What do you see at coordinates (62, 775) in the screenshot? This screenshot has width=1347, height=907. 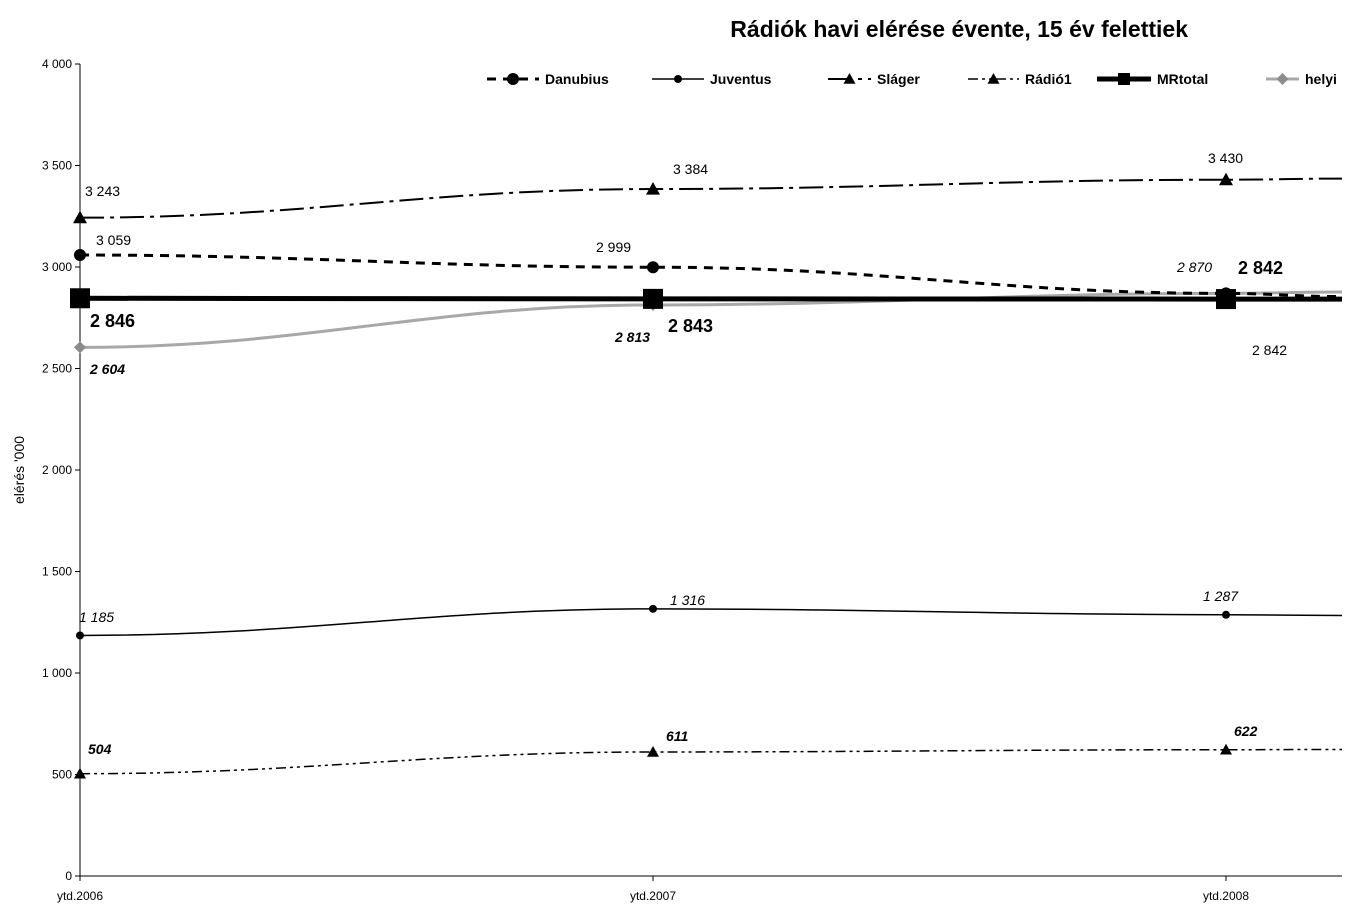 I see `y-tick-label: 500` at bounding box center [62, 775].